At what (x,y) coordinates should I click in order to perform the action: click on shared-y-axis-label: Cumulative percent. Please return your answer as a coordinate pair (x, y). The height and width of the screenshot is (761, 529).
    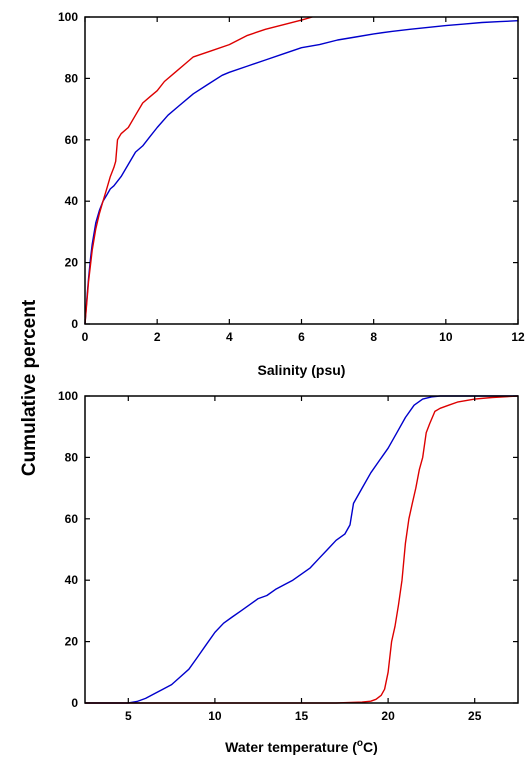
    Looking at the image, I should click on (29, 387).